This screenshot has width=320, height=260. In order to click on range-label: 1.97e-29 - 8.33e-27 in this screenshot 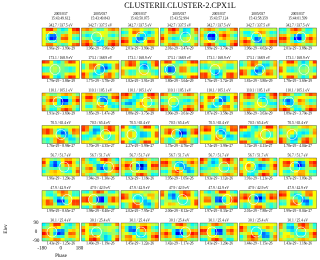, I will do `click(219, 211)`.